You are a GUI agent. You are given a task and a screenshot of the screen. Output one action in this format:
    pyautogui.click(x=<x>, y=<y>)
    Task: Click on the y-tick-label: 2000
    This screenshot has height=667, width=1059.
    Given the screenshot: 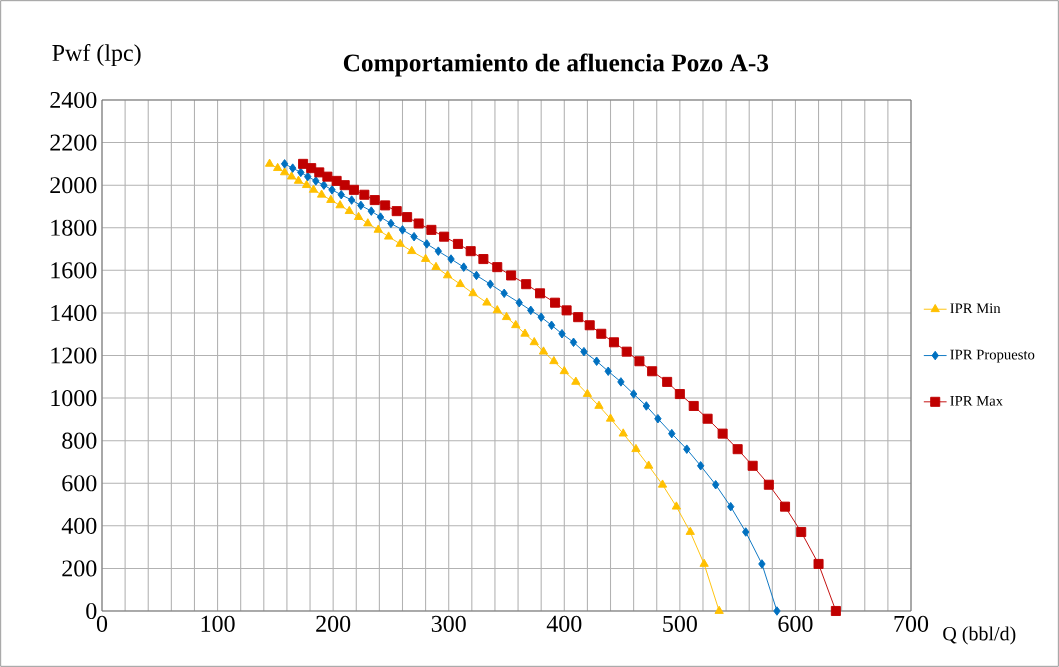 What is the action you would take?
    pyautogui.click(x=73, y=185)
    